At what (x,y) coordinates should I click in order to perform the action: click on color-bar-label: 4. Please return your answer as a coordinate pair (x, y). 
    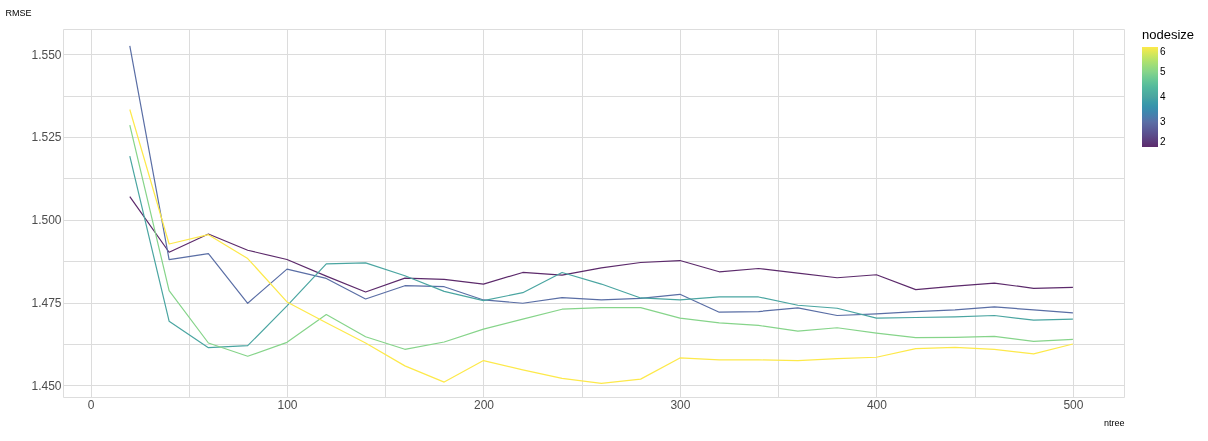
    Looking at the image, I should click on (1163, 96).